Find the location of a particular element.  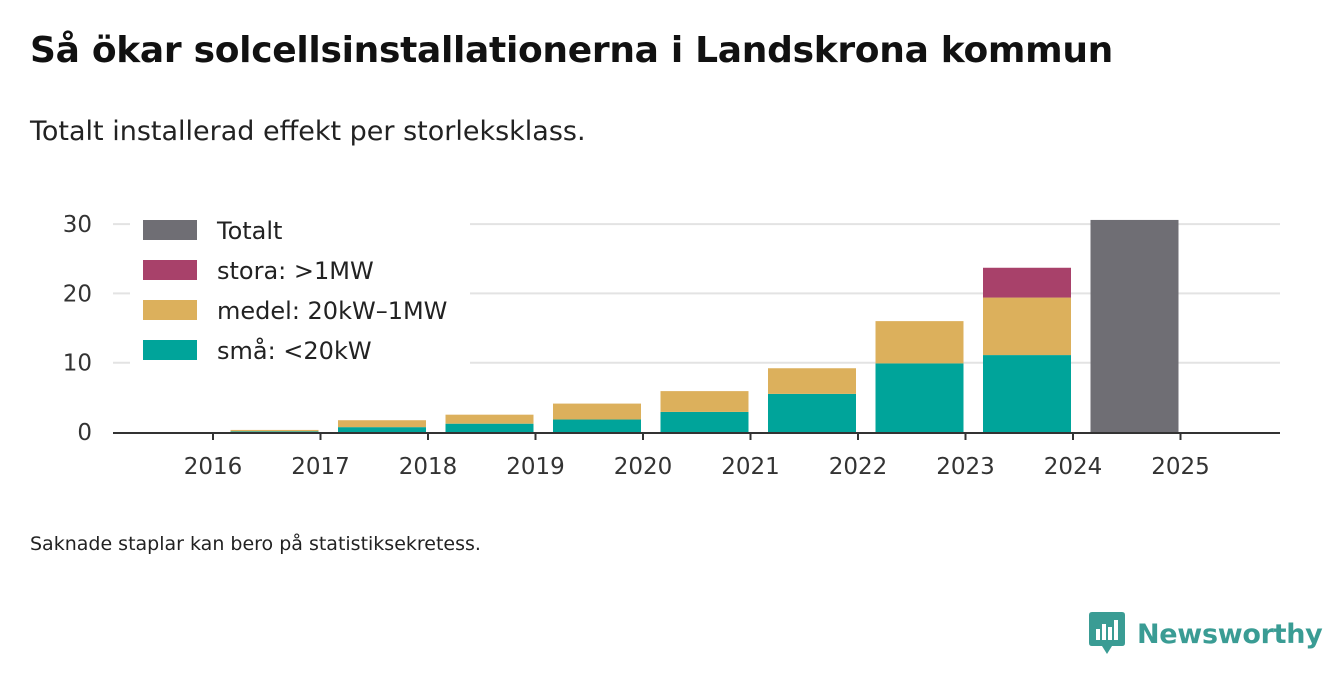

y-axis: 0 10 20 30 is located at coordinates (77, 329).